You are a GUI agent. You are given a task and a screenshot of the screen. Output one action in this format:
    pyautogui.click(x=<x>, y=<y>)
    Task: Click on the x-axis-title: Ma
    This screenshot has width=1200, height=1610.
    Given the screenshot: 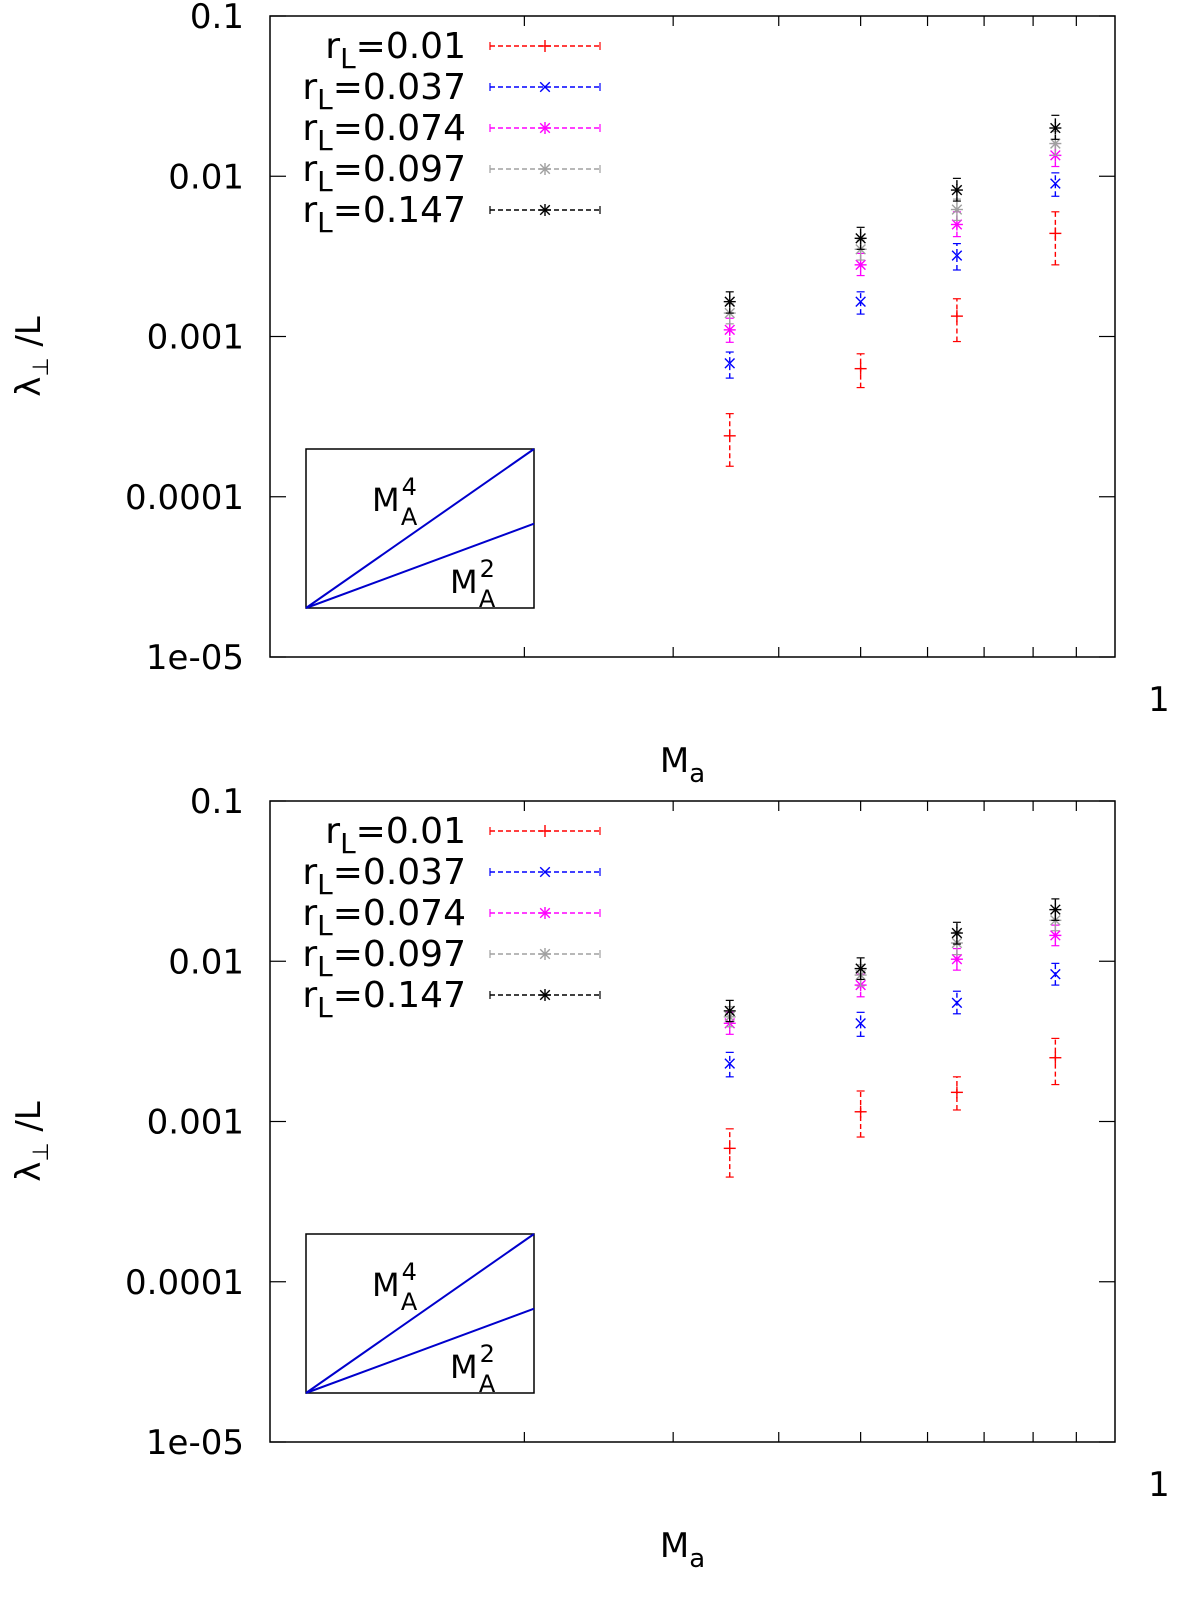 What is the action you would take?
    pyautogui.click(x=682, y=1550)
    